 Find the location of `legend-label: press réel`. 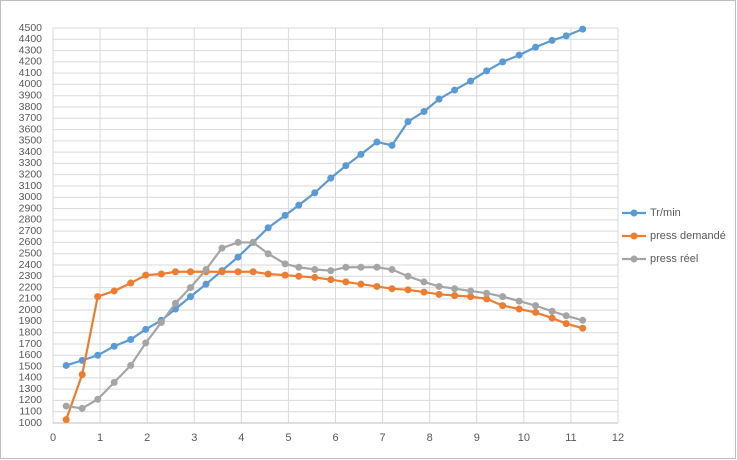

legend-label: press réel is located at coordinates (674, 259).